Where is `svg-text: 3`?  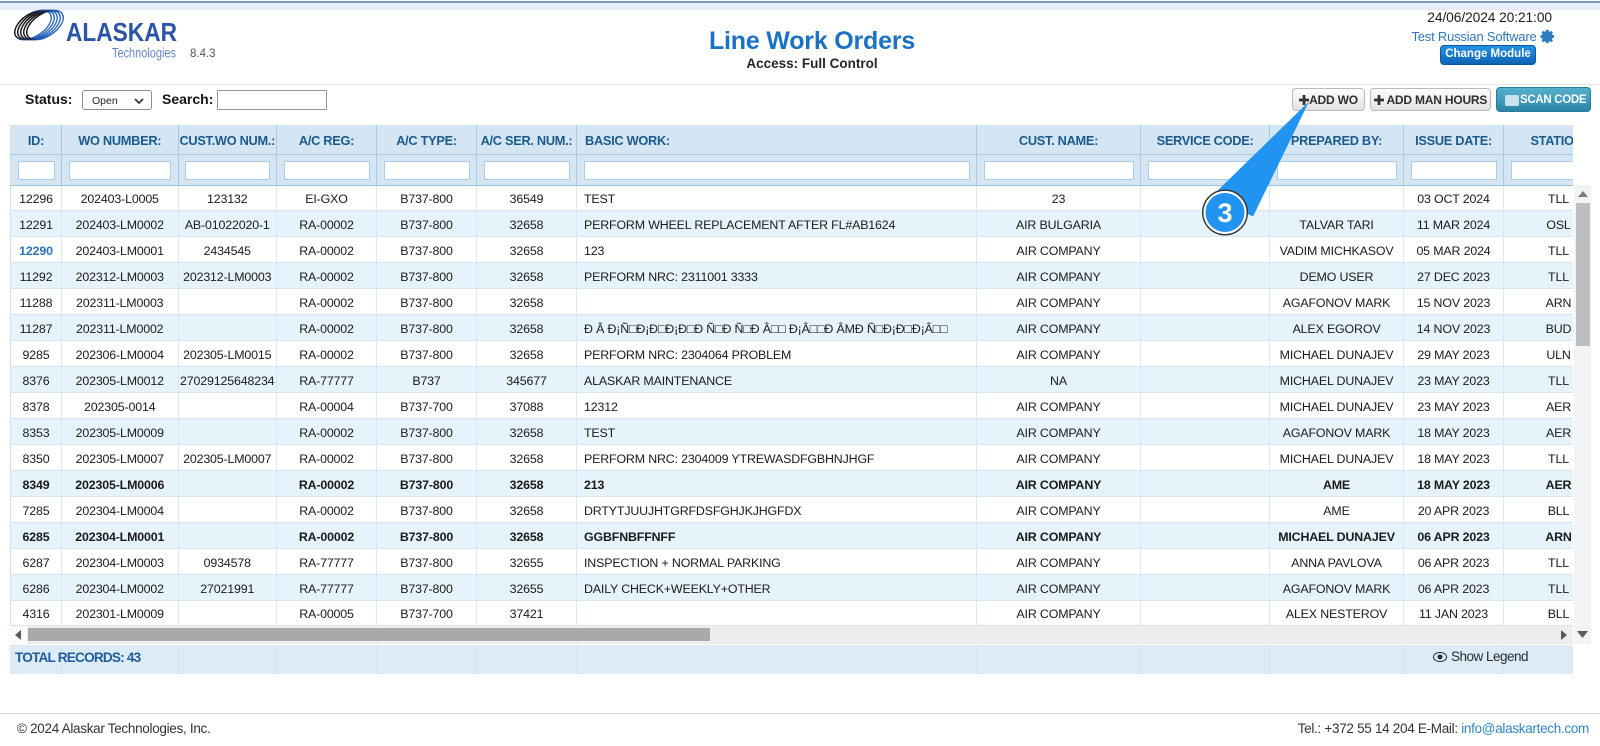
svg-text: 3 is located at coordinates (1224, 213).